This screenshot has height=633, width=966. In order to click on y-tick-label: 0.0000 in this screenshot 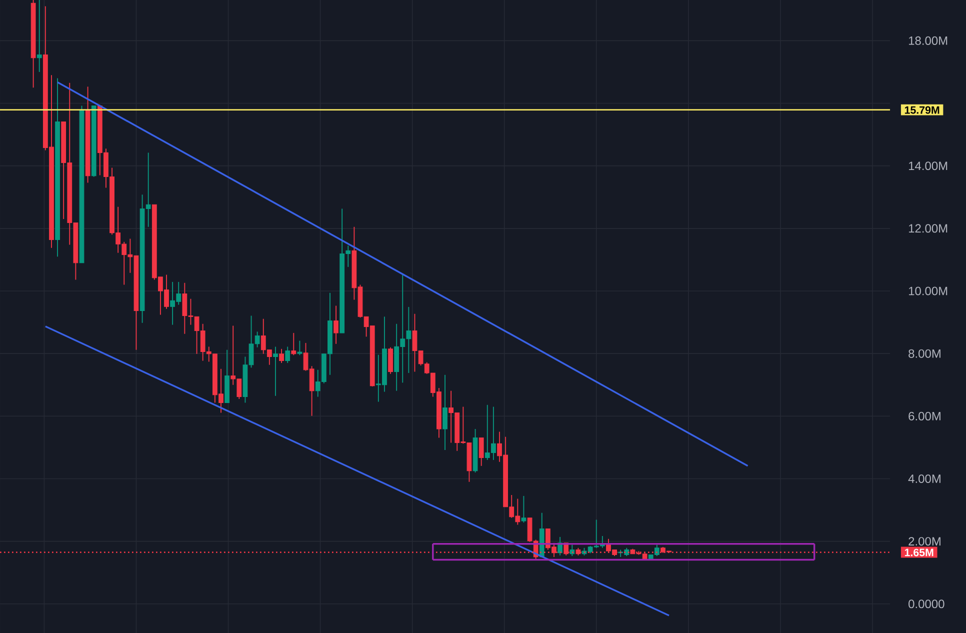, I will do `click(926, 604)`.